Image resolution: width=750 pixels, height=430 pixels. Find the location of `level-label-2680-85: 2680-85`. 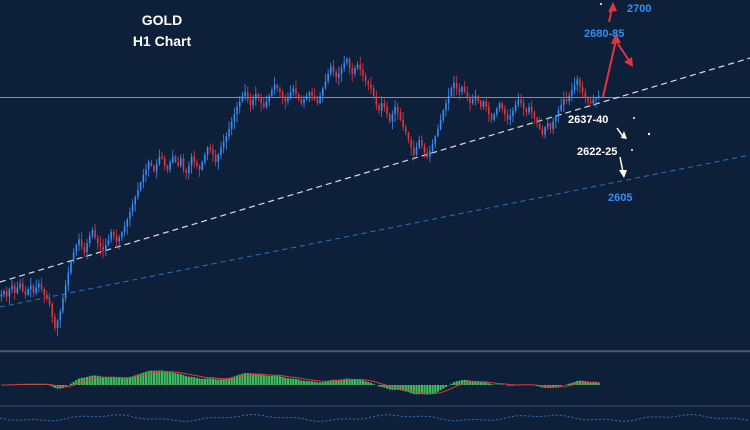

level-label-2680-85: 2680-85 is located at coordinates (604, 34).